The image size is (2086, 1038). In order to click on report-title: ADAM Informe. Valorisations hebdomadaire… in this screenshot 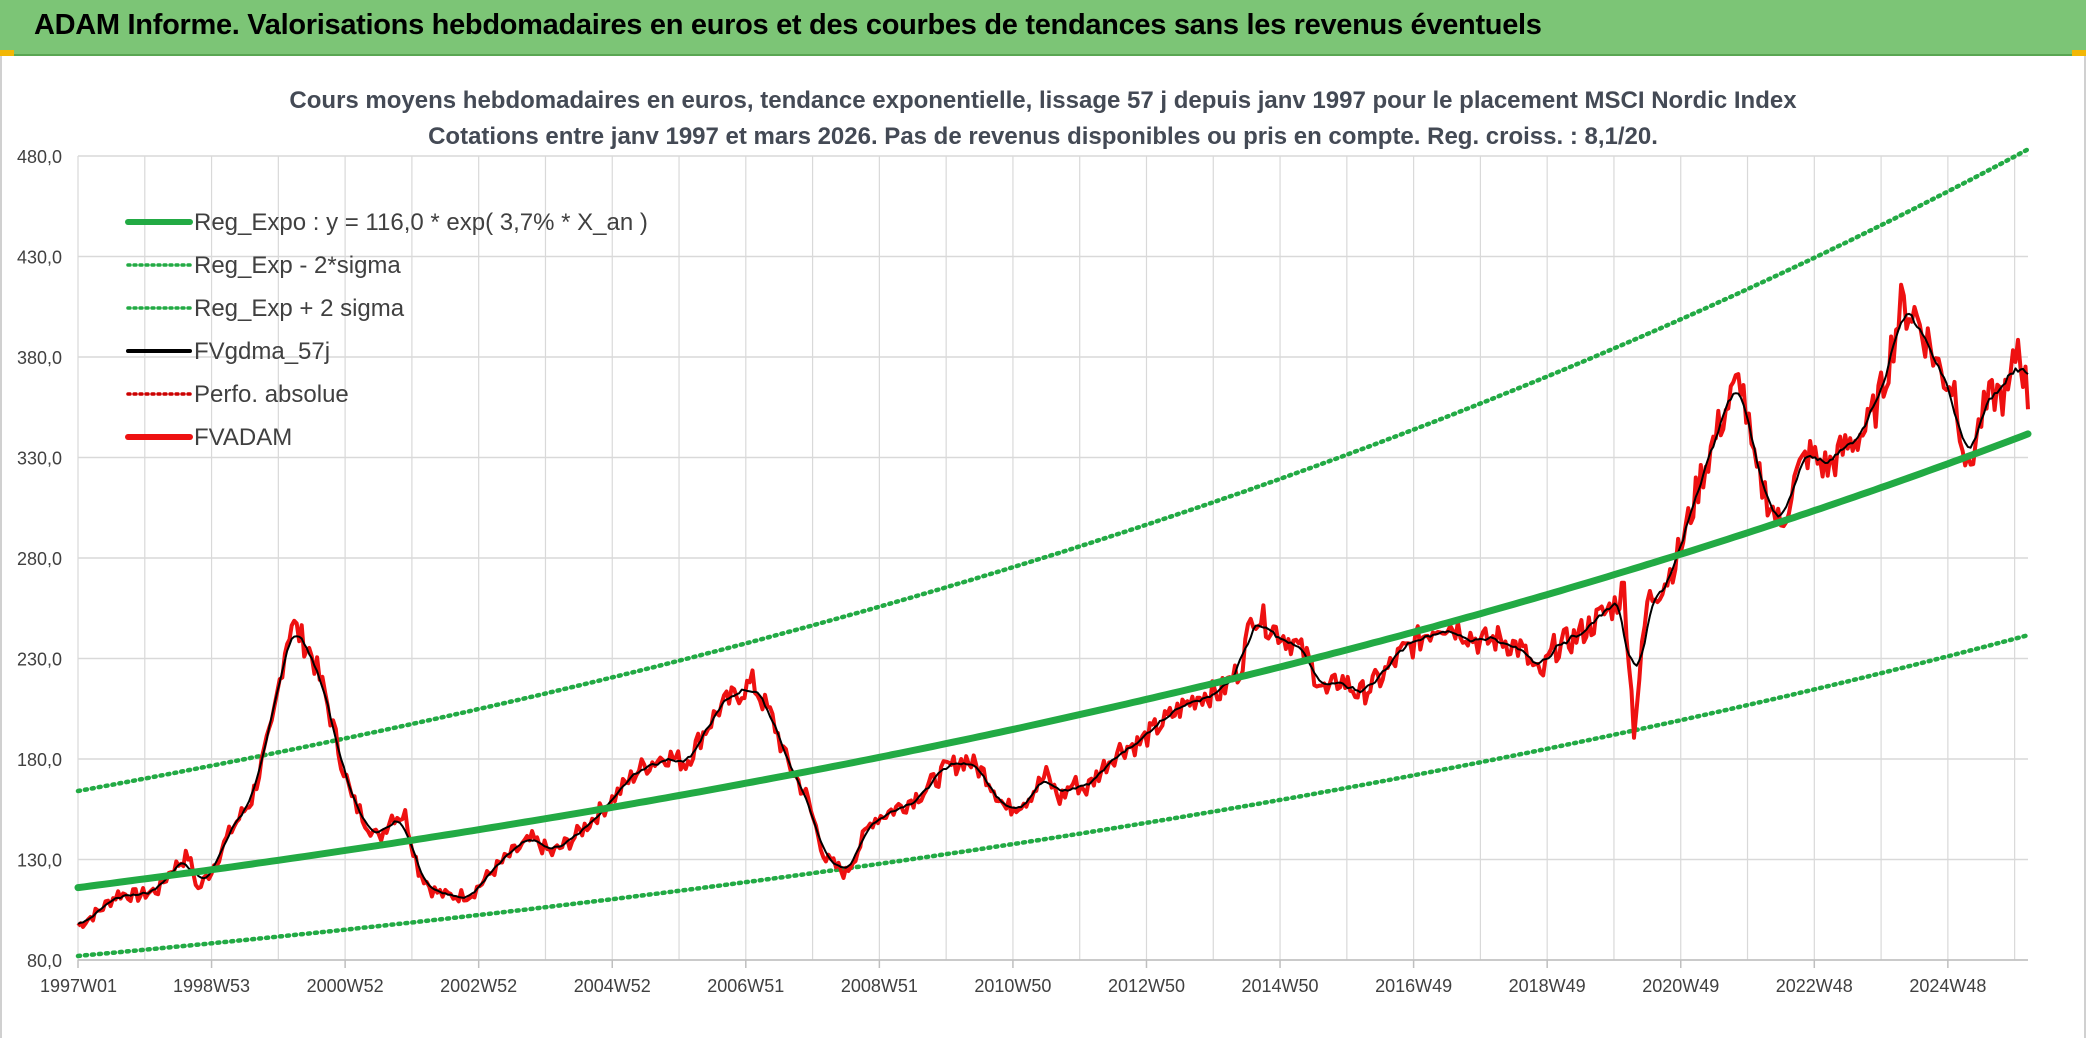, I will do `click(788, 25)`.